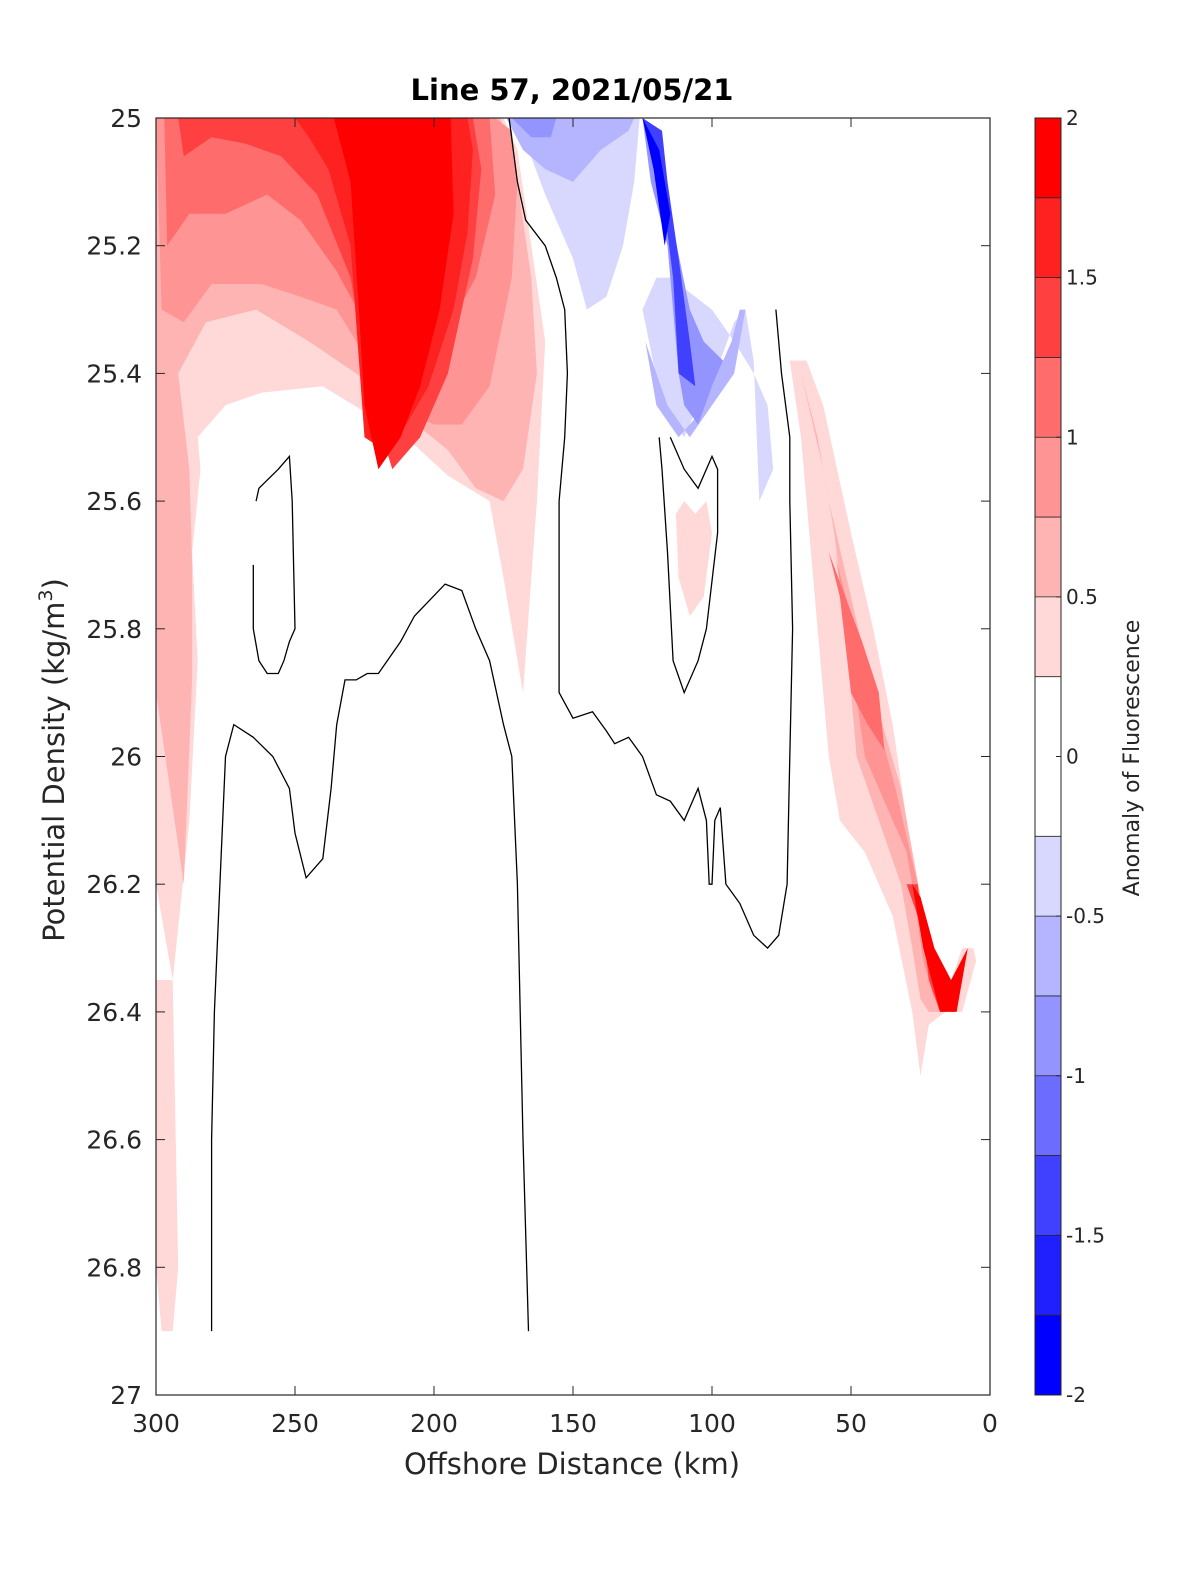  Describe the element at coordinates (156, 1423) in the screenshot. I see `x-tick-label: 300` at that location.